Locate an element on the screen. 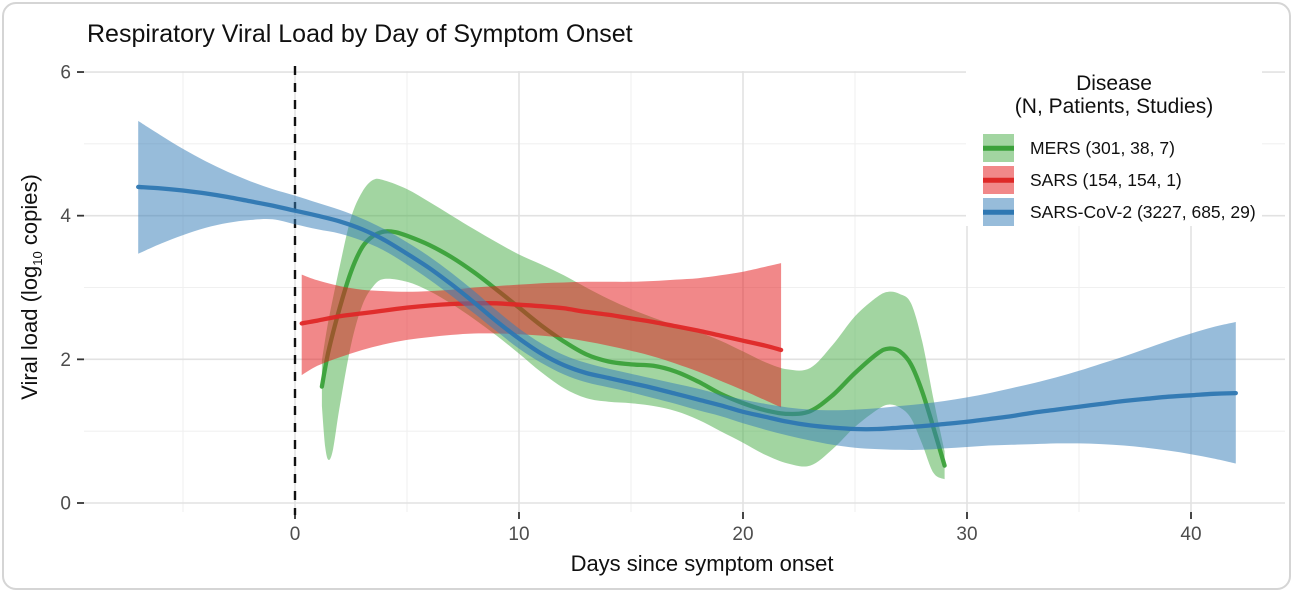 Image resolution: width=1293 pixels, height=592 pixels. y-tick-label: 0 is located at coordinates (65, 504).